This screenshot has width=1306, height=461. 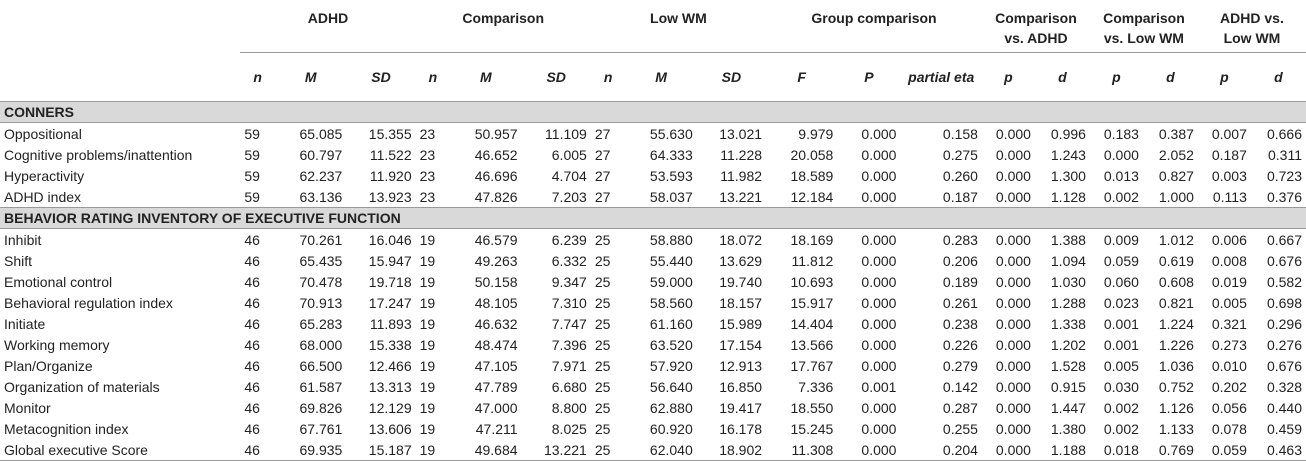 What do you see at coordinates (1176, 386) in the screenshot?
I see `table-cell: 0.752` at bounding box center [1176, 386].